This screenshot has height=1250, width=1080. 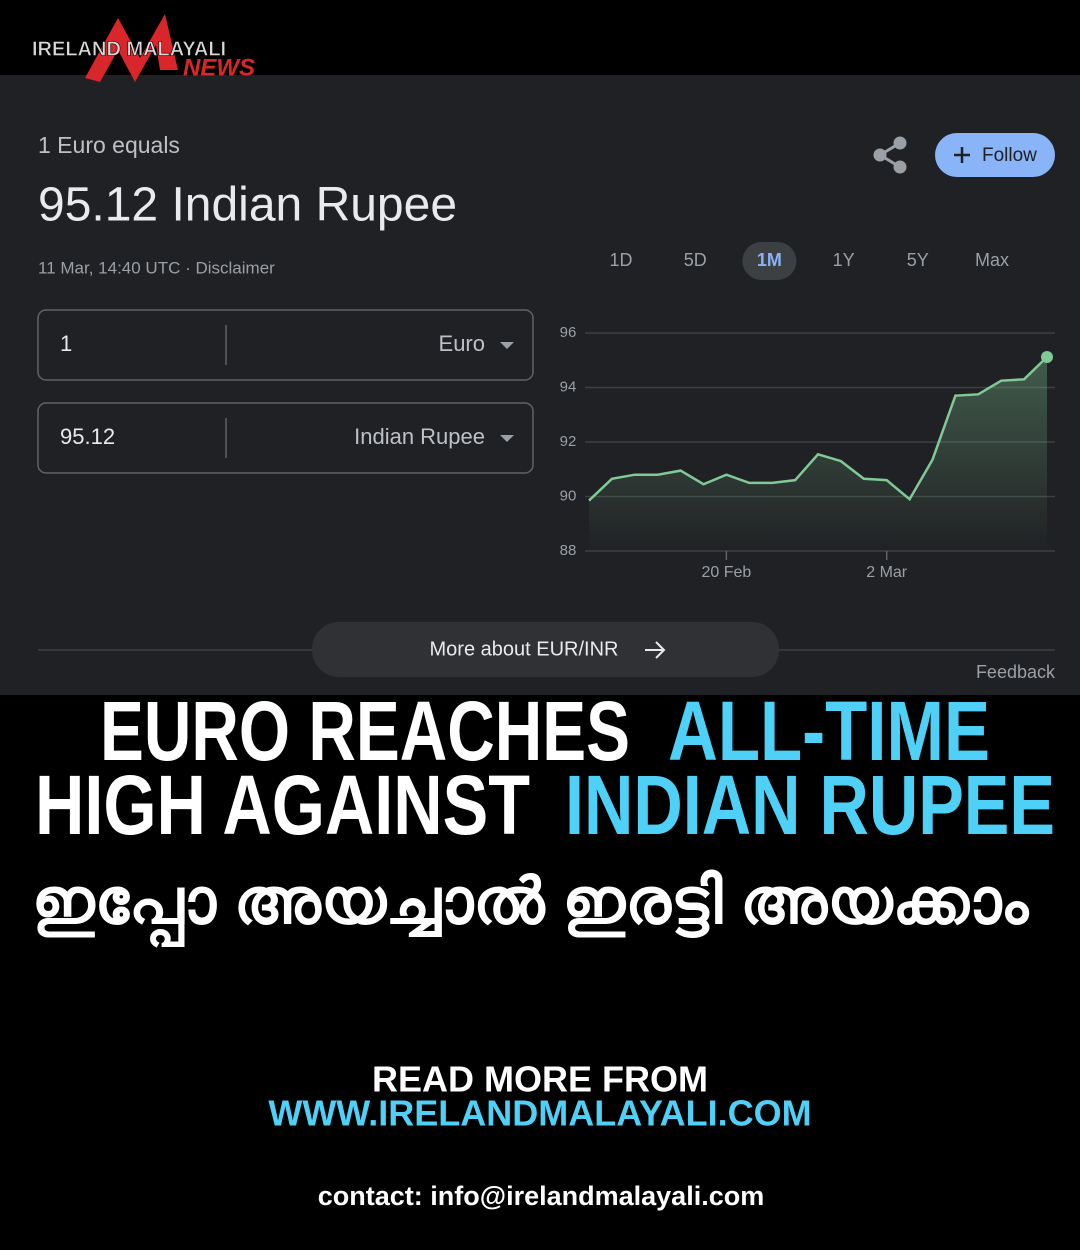 What do you see at coordinates (844, 260) in the screenshot?
I see `range-button: 1Y` at bounding box center [844, 260].